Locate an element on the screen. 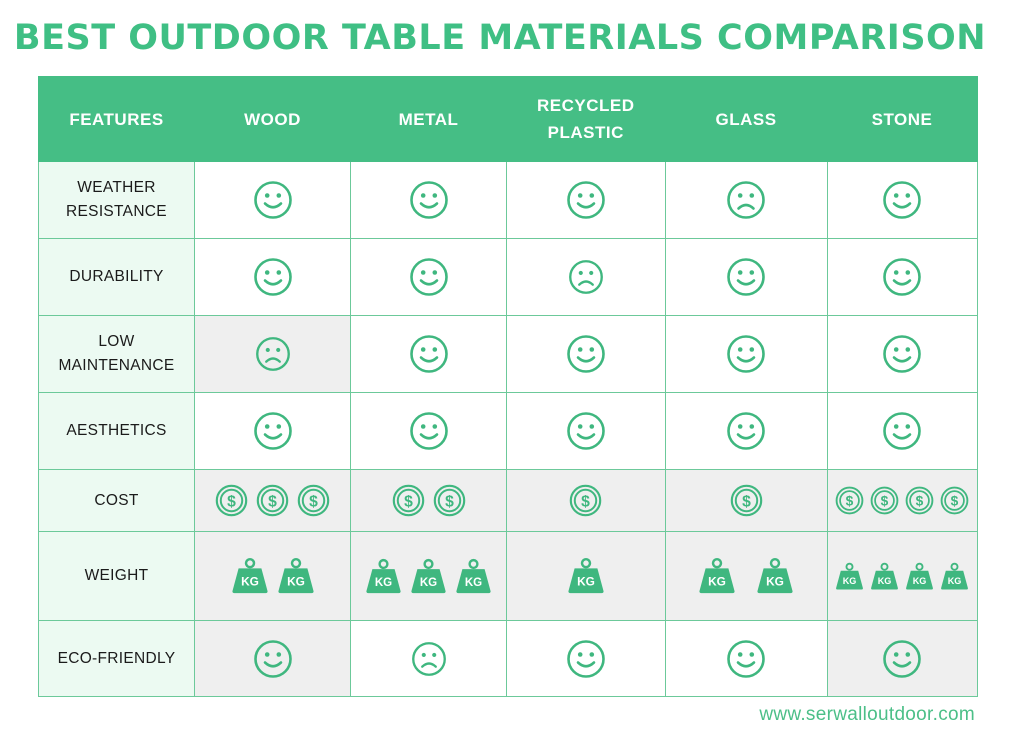 This screenshot has height=740, width=1011. header-recycled-plastic: RECYCLED PLASTIC is located at coordinates (586, 119).